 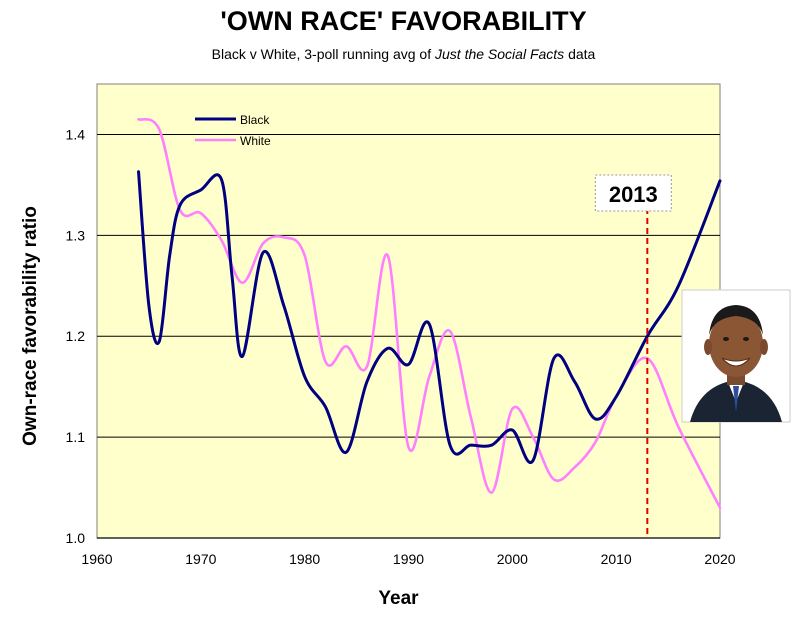 What do you see at coordinates (30, 326) in the screenshot?
I see `y-axis-label: Own-race favorability ratio` at bounding box center [30, 326].